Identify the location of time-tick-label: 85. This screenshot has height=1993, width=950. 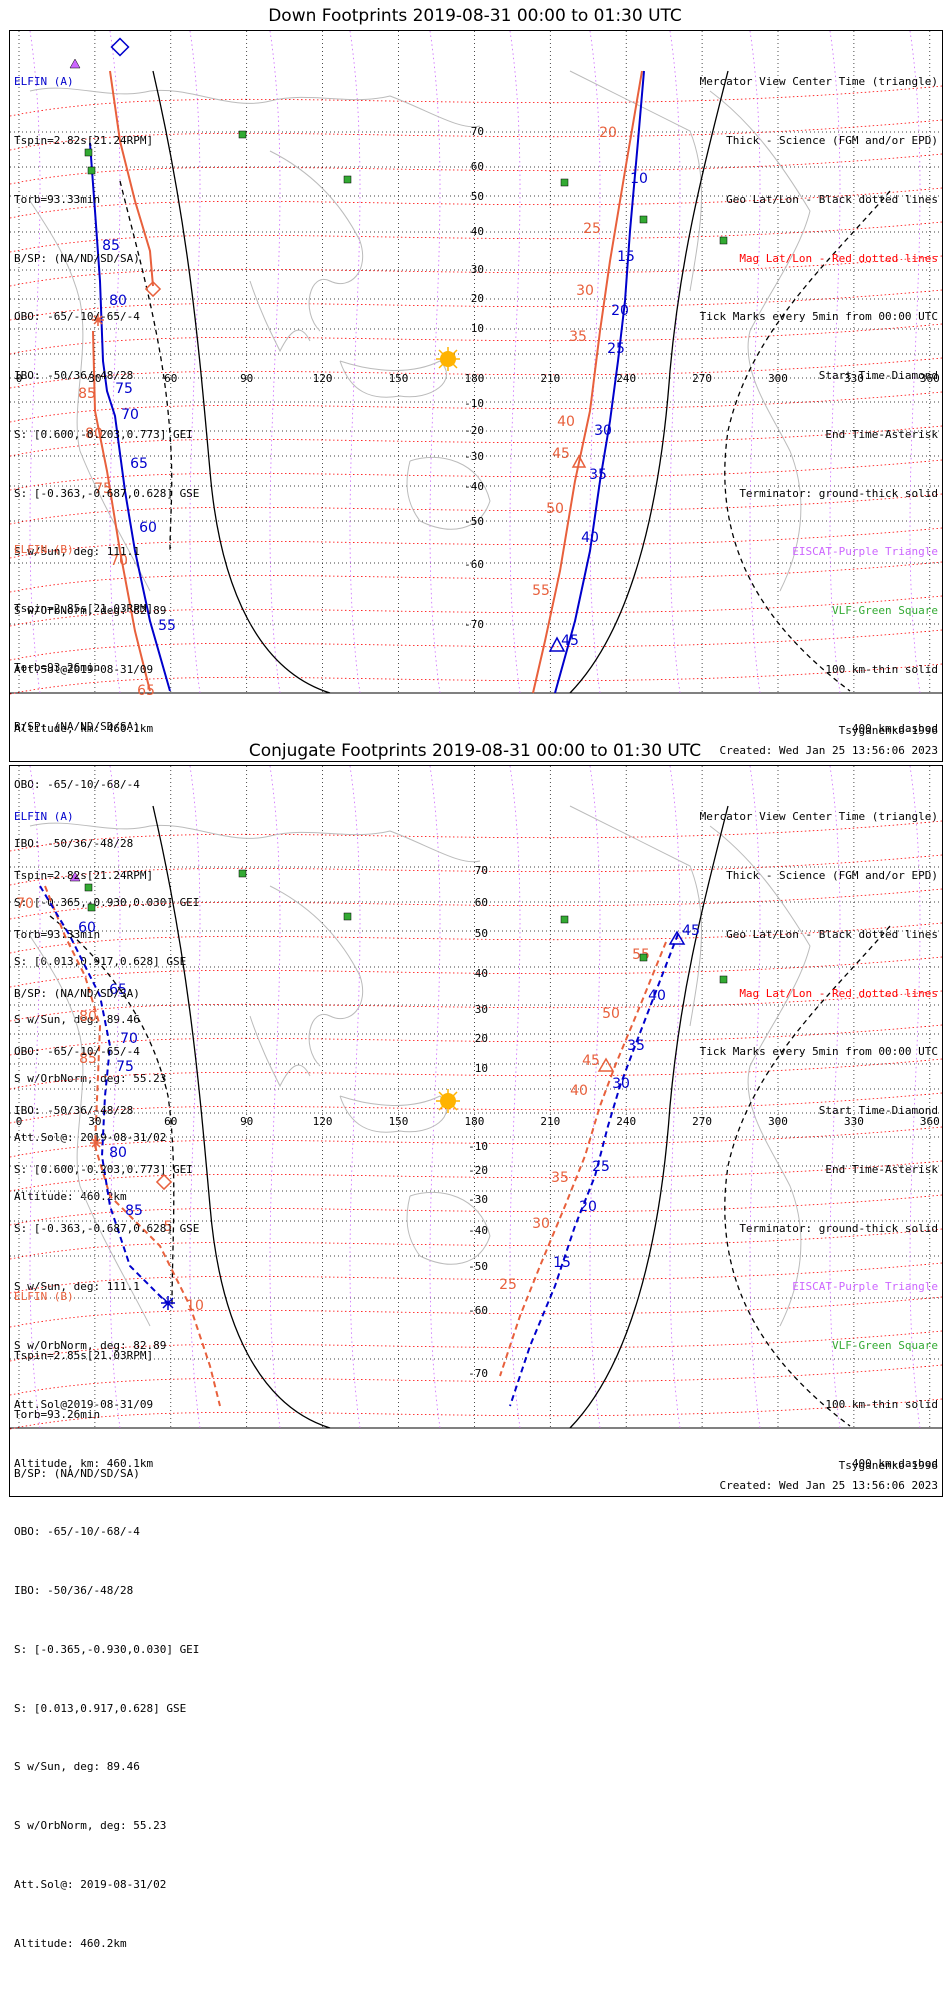
(87, 394).